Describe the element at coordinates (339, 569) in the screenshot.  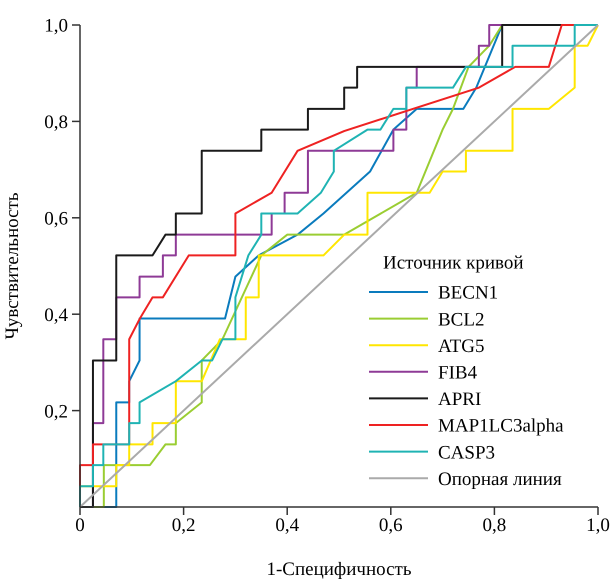
I see `x-axis-title: 1-Специфичность` at that location.